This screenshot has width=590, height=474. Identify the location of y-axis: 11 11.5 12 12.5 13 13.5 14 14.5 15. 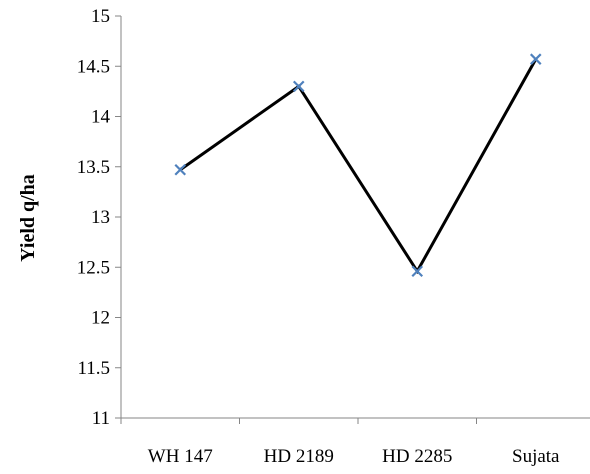
(99, 217).